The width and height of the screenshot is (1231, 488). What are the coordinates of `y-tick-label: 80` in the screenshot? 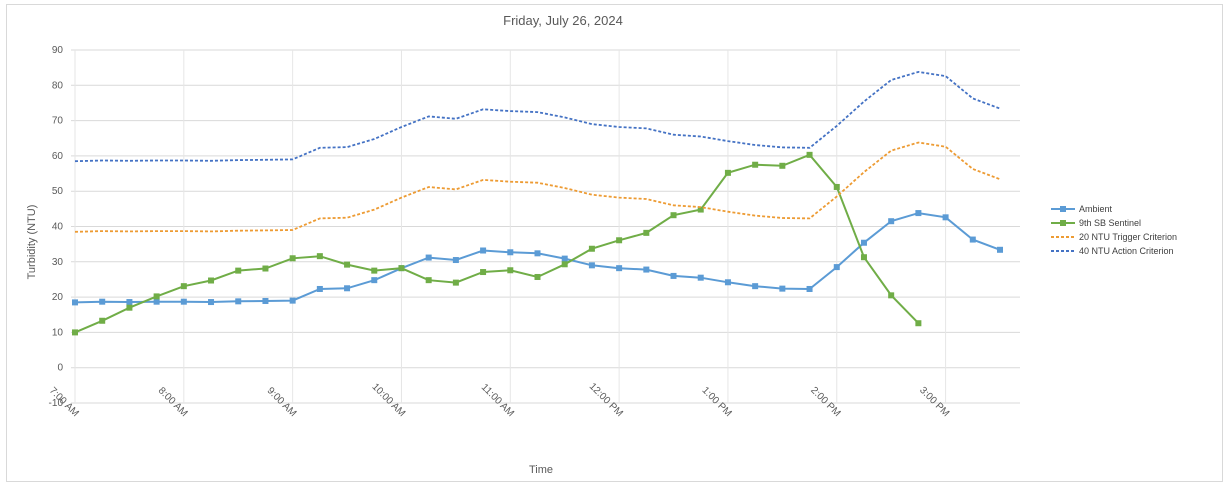 It's located at (58, 85).